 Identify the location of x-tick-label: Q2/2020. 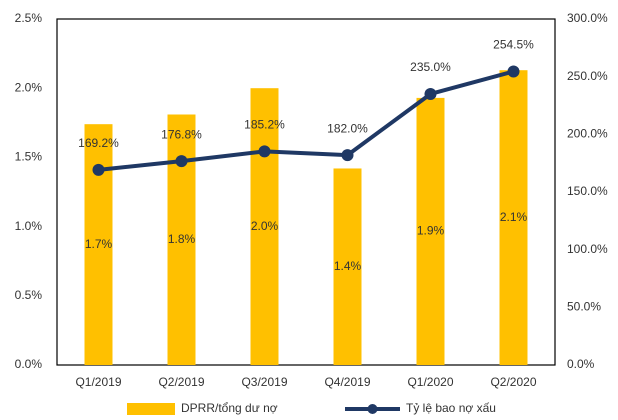
(513, 382).